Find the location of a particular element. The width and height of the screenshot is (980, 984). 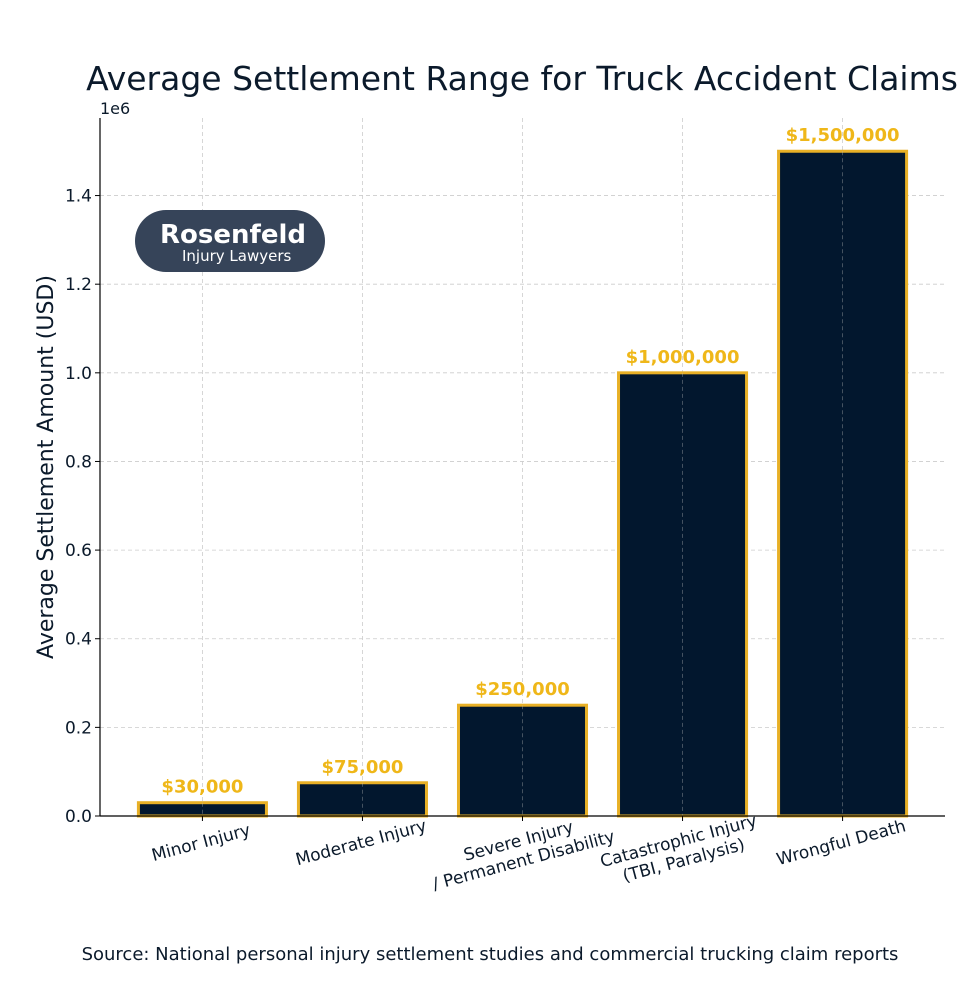

y-tick-label: 1.0 is located at coordinates (78, 374).